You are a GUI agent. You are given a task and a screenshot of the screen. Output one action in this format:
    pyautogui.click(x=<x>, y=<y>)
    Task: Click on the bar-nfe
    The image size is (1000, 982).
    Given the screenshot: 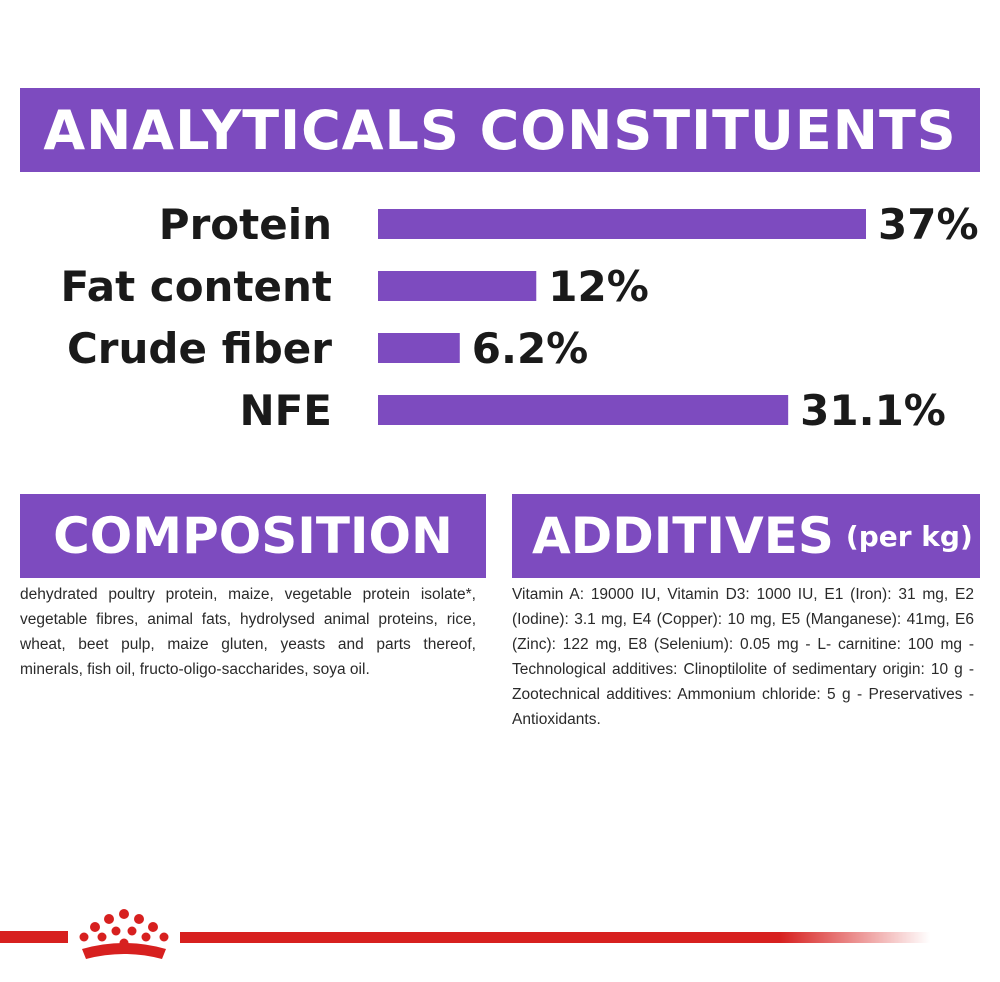 What is the action you would take?
    pyautogui.click(x=583, y=410)
    